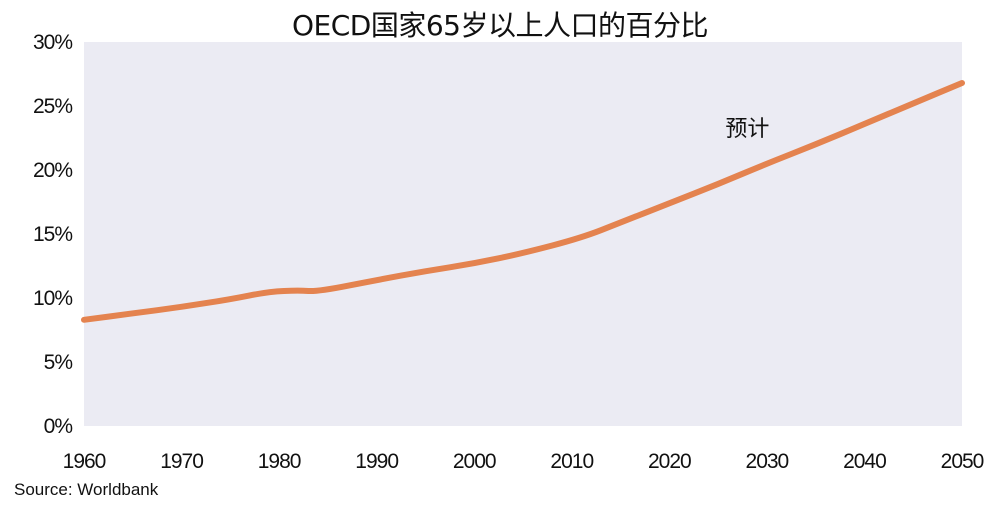 The height and width of the screenshot is (508, 1000). Describe the element at coordinates (669, 461) in the screenshot. I see `x-tick-label: 2020` at that location.